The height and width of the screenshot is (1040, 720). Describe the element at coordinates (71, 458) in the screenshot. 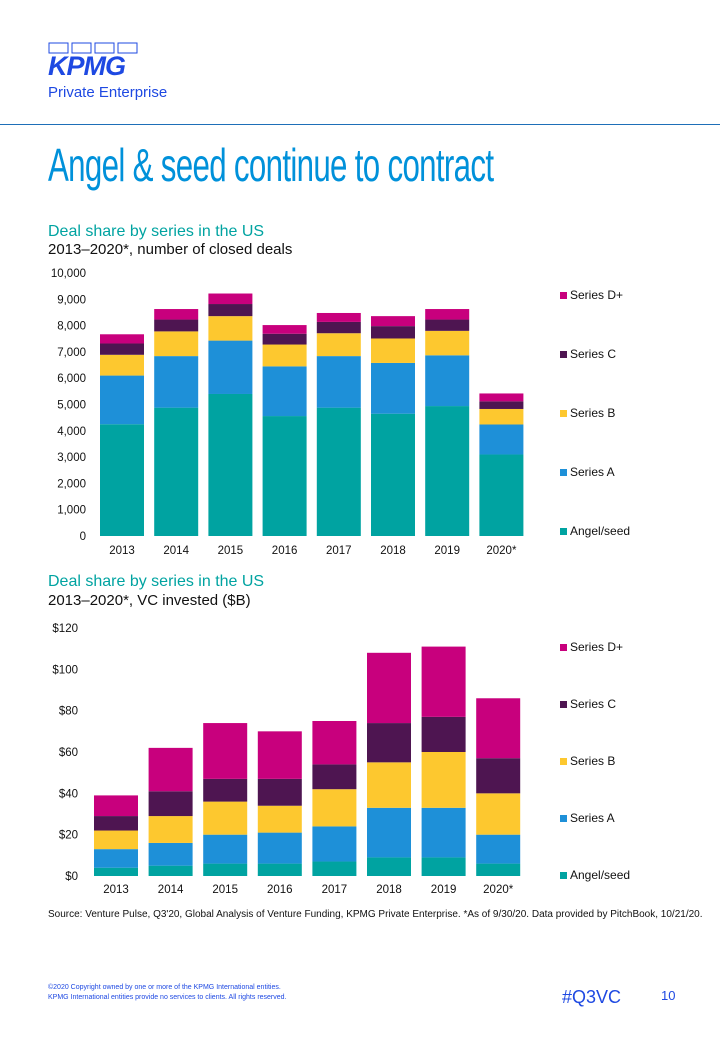

I see `y-tick-label: 3,000` at that location.